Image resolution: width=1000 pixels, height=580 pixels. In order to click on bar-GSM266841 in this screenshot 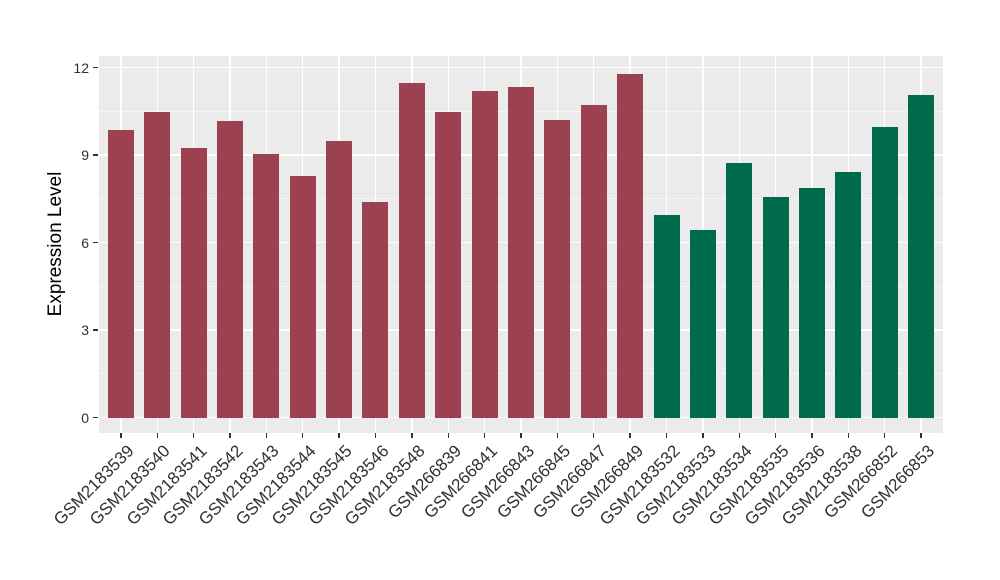, I will do `click(484, 254)`.